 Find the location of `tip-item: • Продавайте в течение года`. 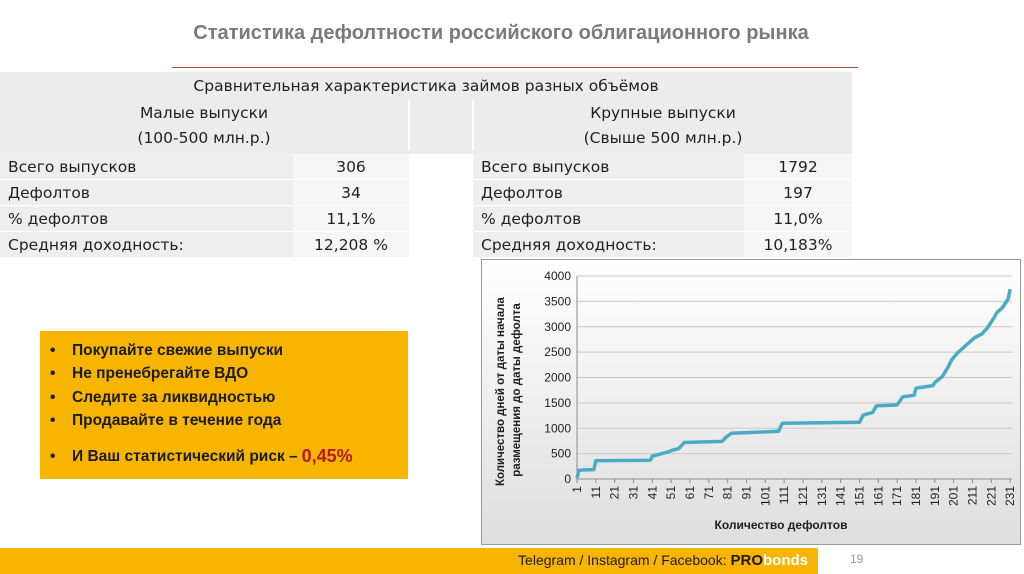

tip-item: • Продавайте в течение года is located at coordinates (229, 422).